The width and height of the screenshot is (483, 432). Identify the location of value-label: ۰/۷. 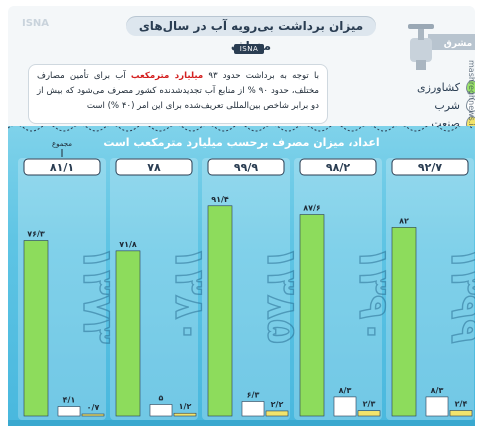
(93, 407).